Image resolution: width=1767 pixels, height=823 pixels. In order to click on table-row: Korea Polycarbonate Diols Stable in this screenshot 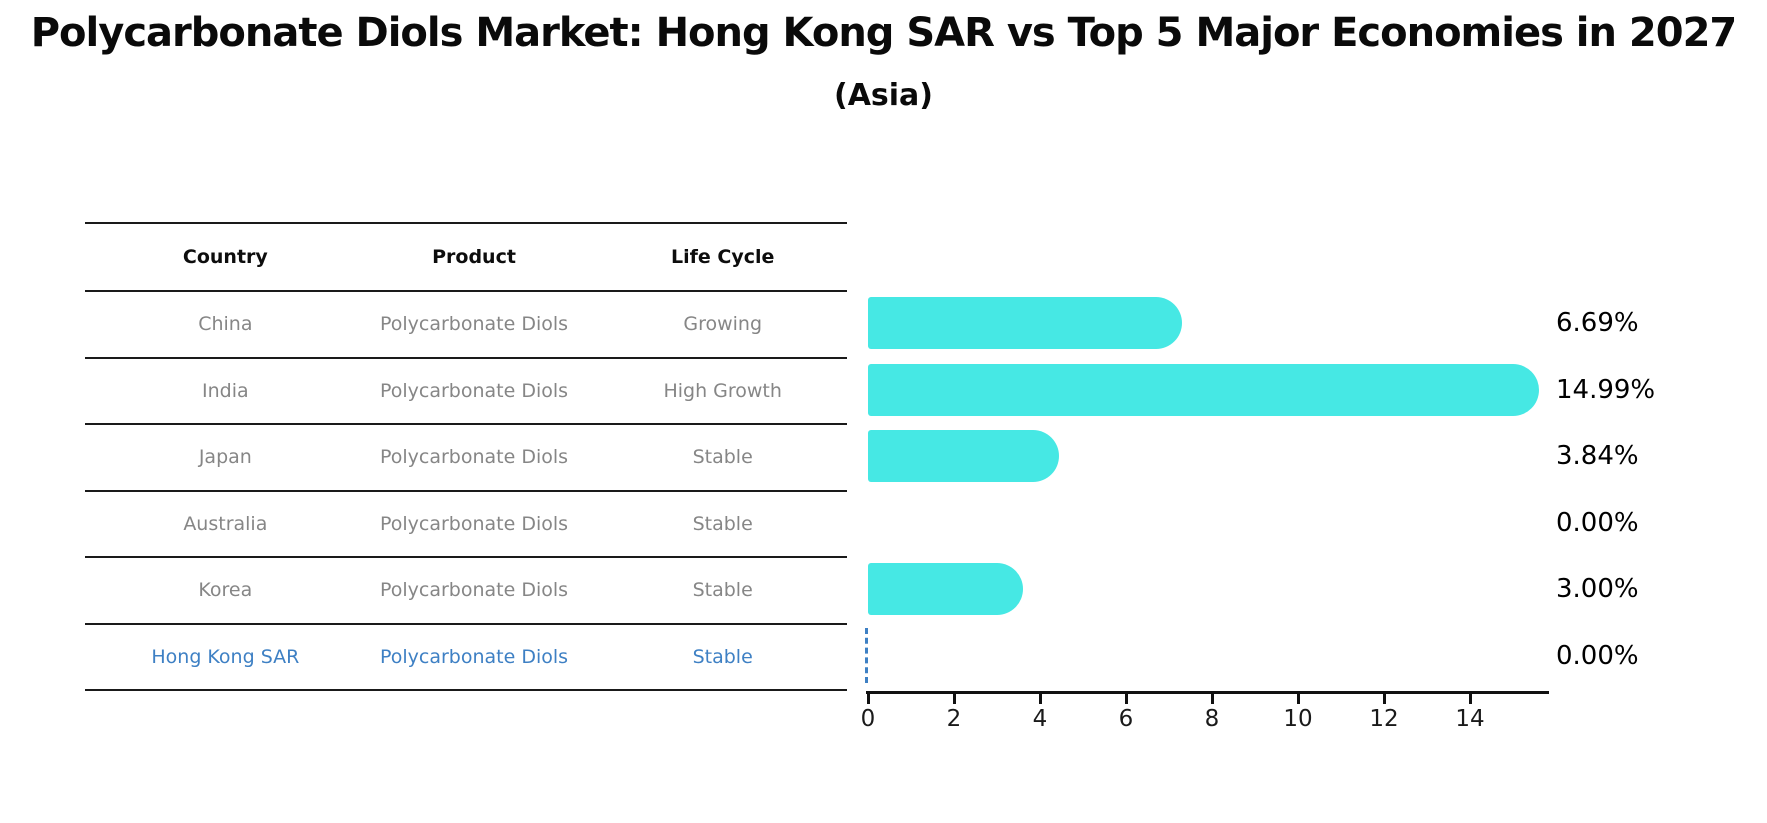, I will do `click(466, 591)`.